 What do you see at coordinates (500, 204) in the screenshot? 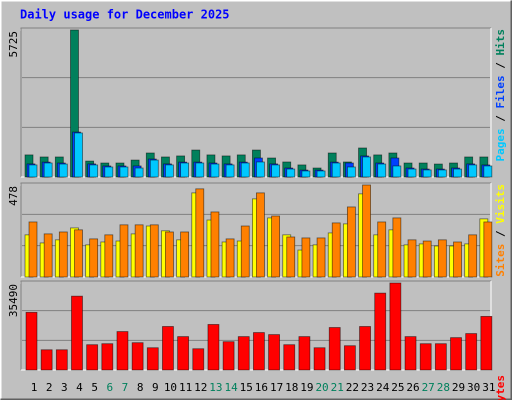
I see `legend-entry: Visits` at bounding box center [500, 204].